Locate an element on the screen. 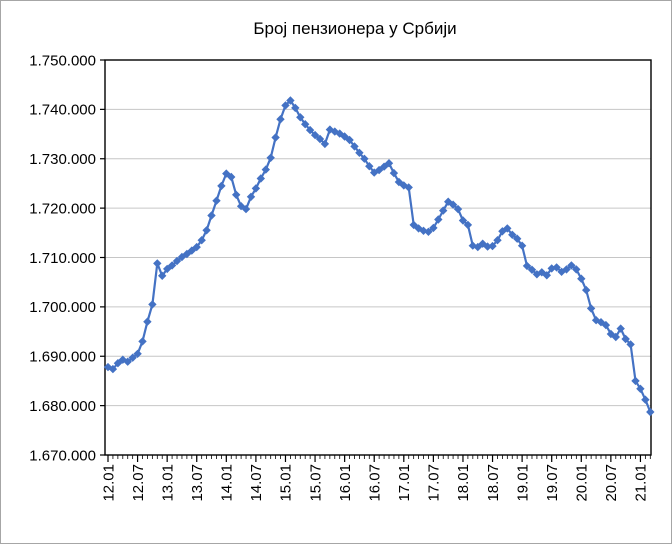 Image resolution: width=672 pixels, height=544 pixels. x-axis-label: 19.01 is located at coordinates (522, 483).